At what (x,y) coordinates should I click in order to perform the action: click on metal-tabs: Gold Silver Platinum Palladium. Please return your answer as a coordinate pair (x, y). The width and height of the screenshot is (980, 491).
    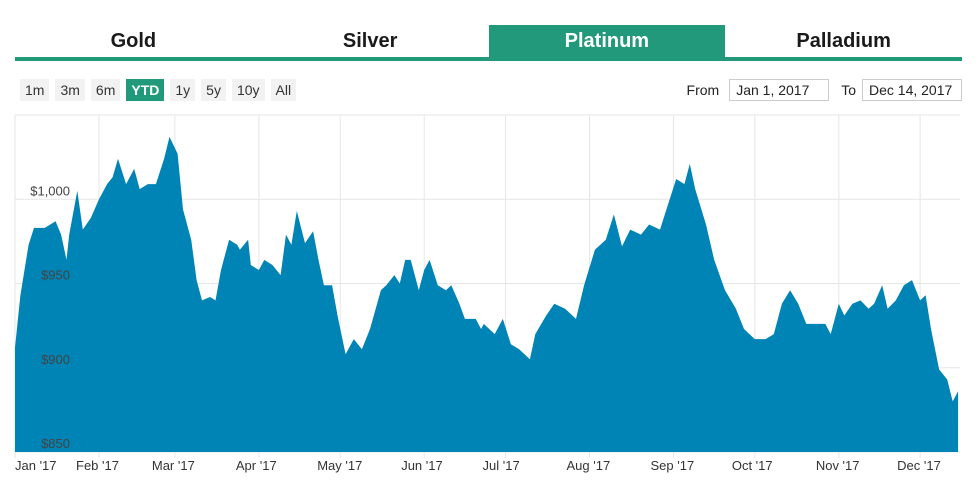
    Looking at the image, I should click on (488, 41).